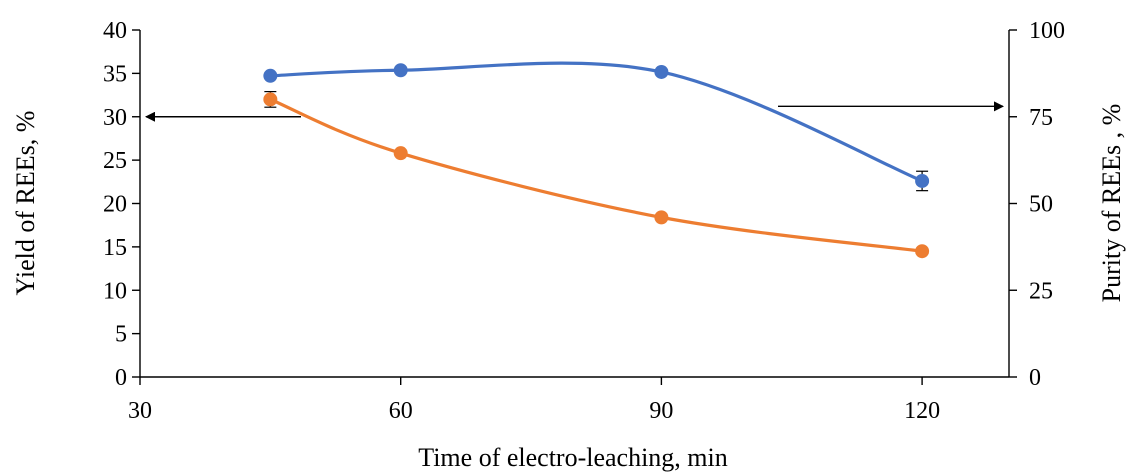 This screenshot has height=475, width=1147. Describe the element at coordinates (574, 111) in the screenshot. I see `arrows` at that location.